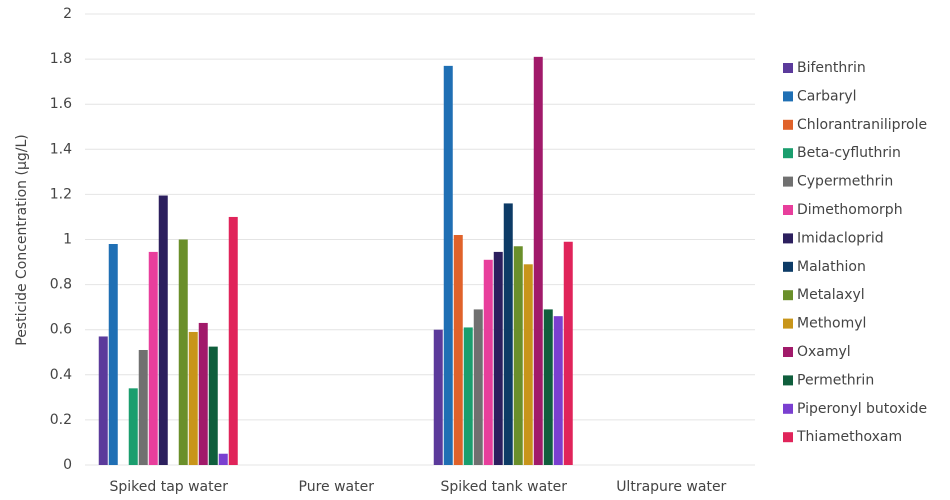 The height and width of the screenshot is (500, 950). I want to click on y-tick-label: 1.4, so click(61, 149).